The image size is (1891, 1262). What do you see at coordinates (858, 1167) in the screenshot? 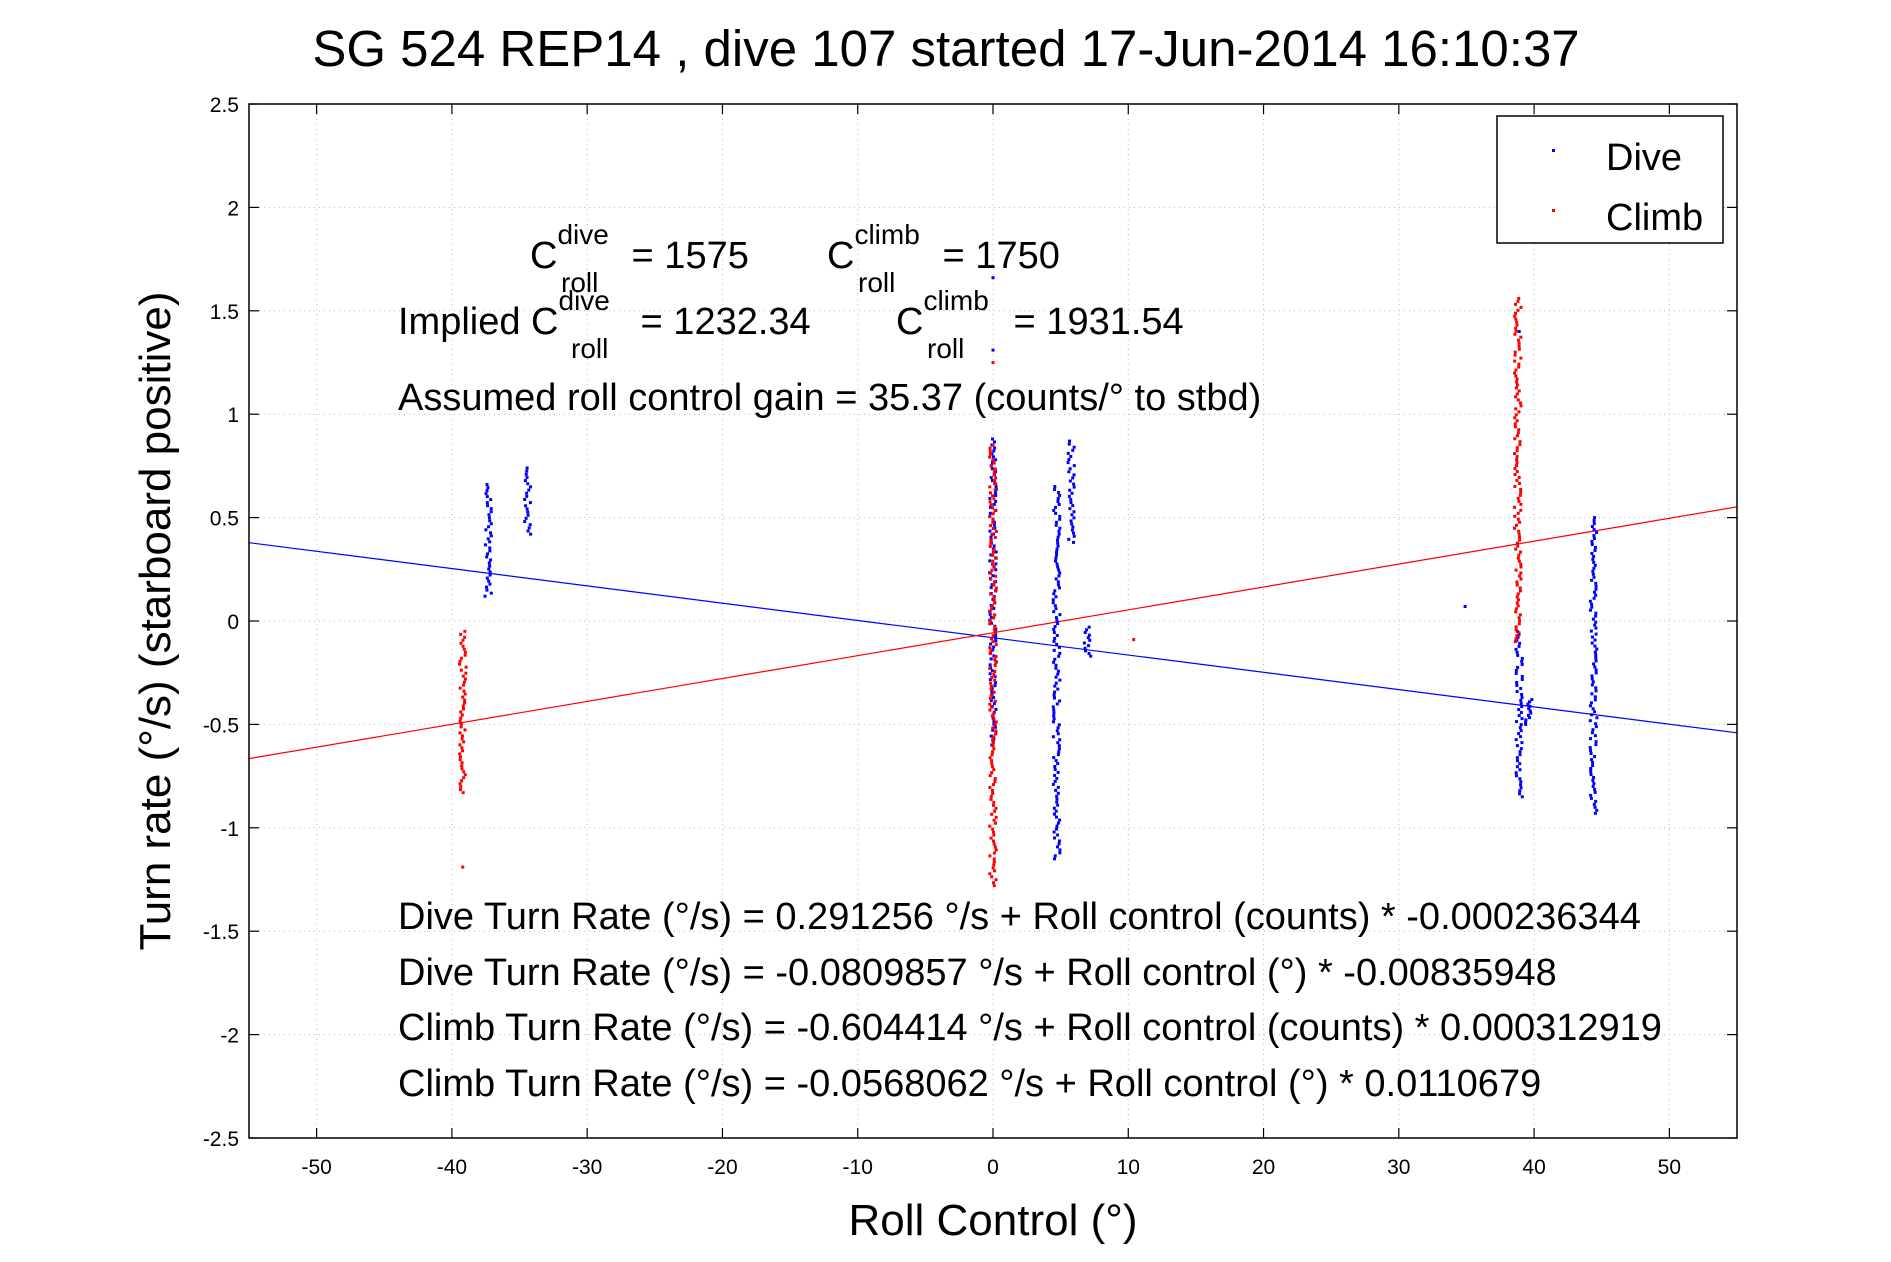
I see `x-tick-label: -10` at bounding box center [858, 1167].